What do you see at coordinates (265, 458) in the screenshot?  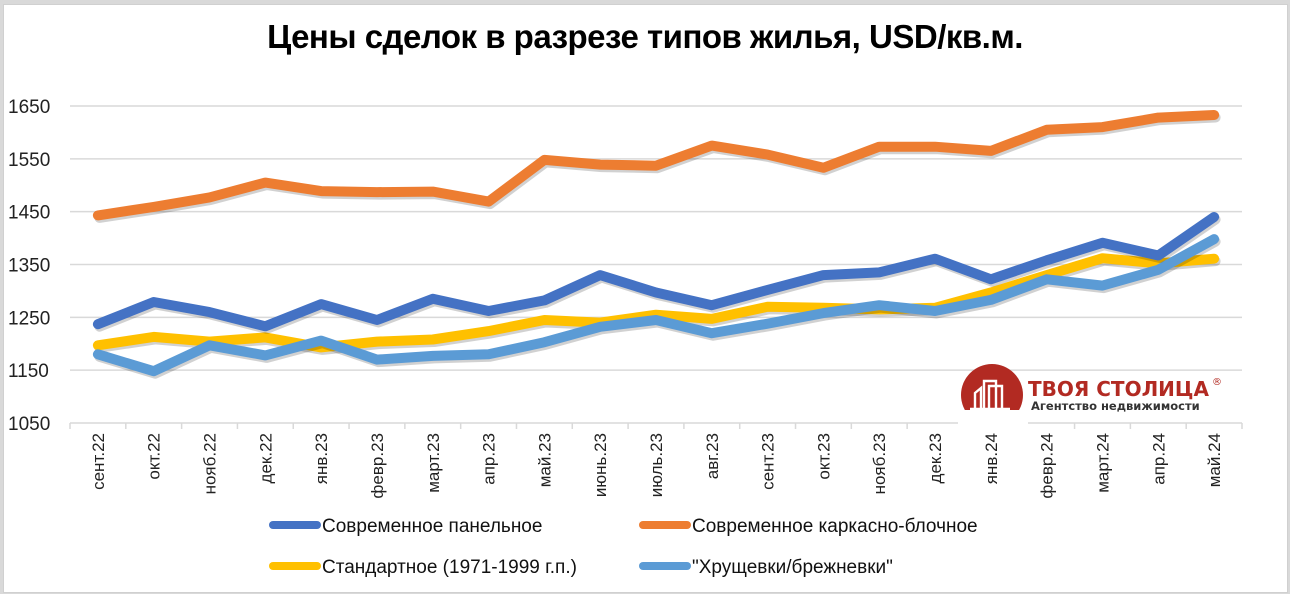 I see `x-tick-label: дек.22` at bounding box center [265, 458].